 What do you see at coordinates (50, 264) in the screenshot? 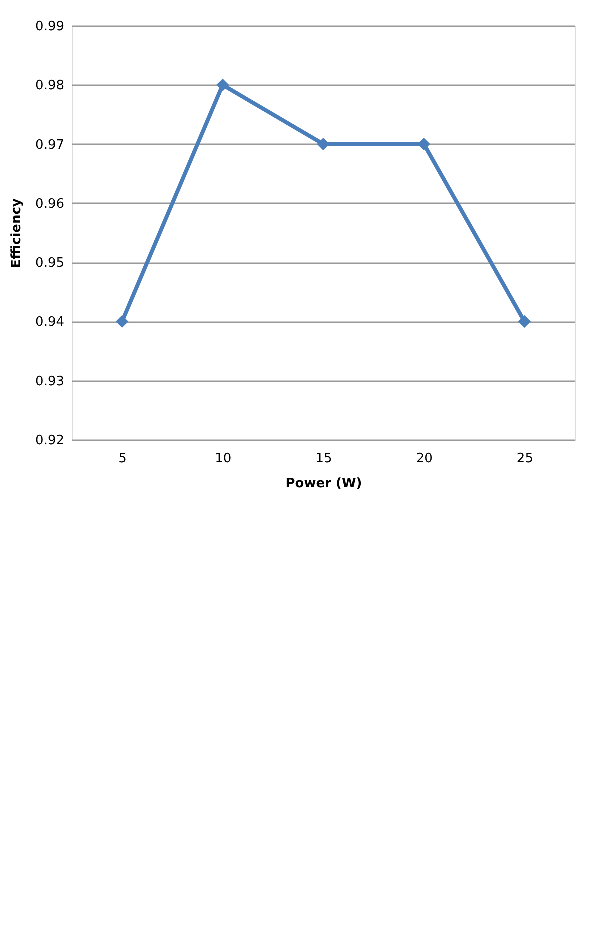
I see `y-tick-label: 0.95` at bounding box center [50, 264].